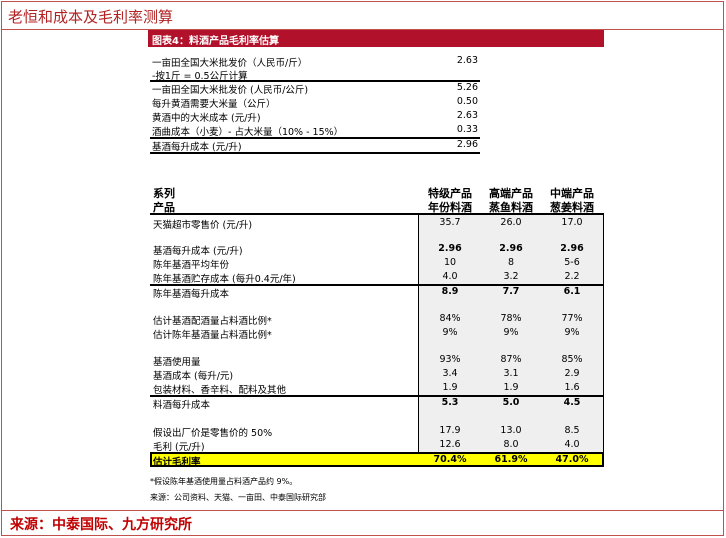 Image resolution: width=726 pixels, height=538 pixels. What do you see at coordinates (230, 90) in the screenshot?
I see `upper-row-label: 一亩田全国大米批发价 (人民币/公斤)` at bounding box center [230, 90].